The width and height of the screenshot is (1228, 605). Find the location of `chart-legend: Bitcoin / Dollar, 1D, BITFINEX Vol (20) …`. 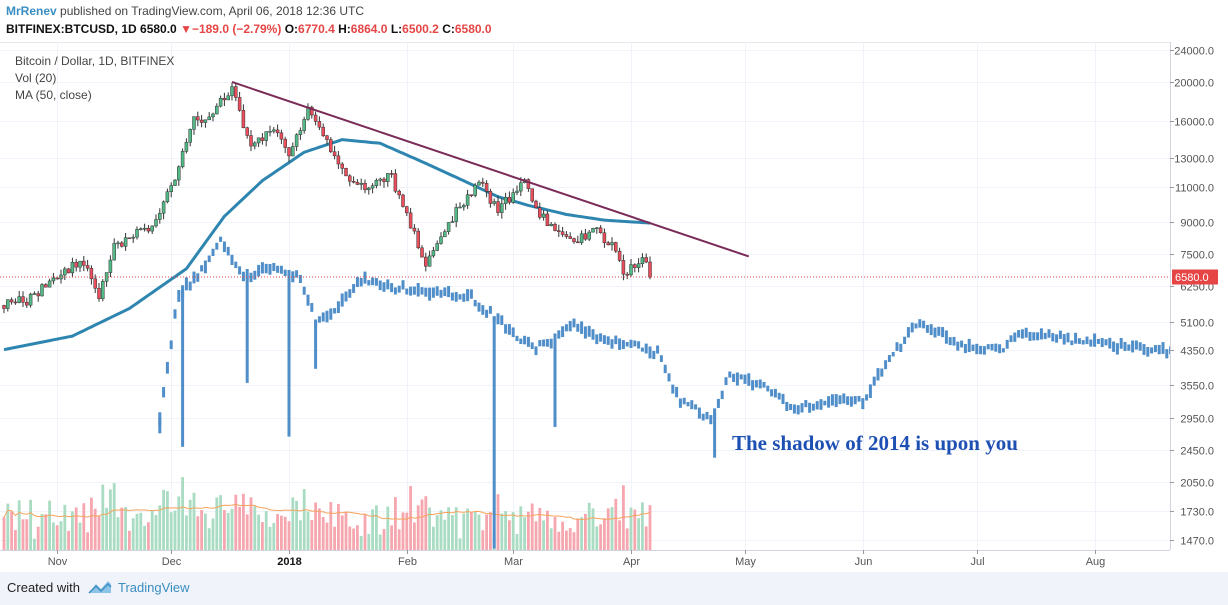

chart-legend: Bitcoin / Dollar, 1D, BITFINEX Vol (20) … is located at coordinates (94, 78).